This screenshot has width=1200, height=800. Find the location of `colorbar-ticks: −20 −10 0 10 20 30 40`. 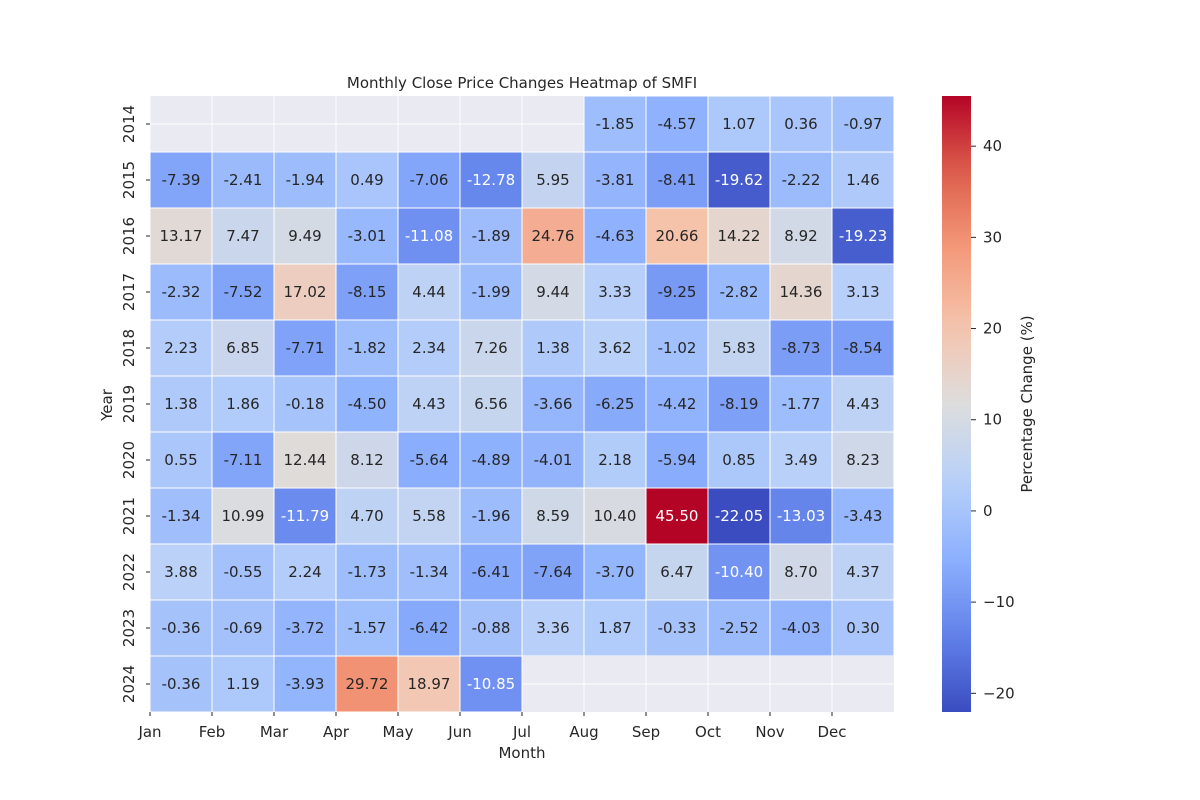

colorbar-ticks: −20 −10 0 10 20 30 40 is located at coordinates (993, 419).